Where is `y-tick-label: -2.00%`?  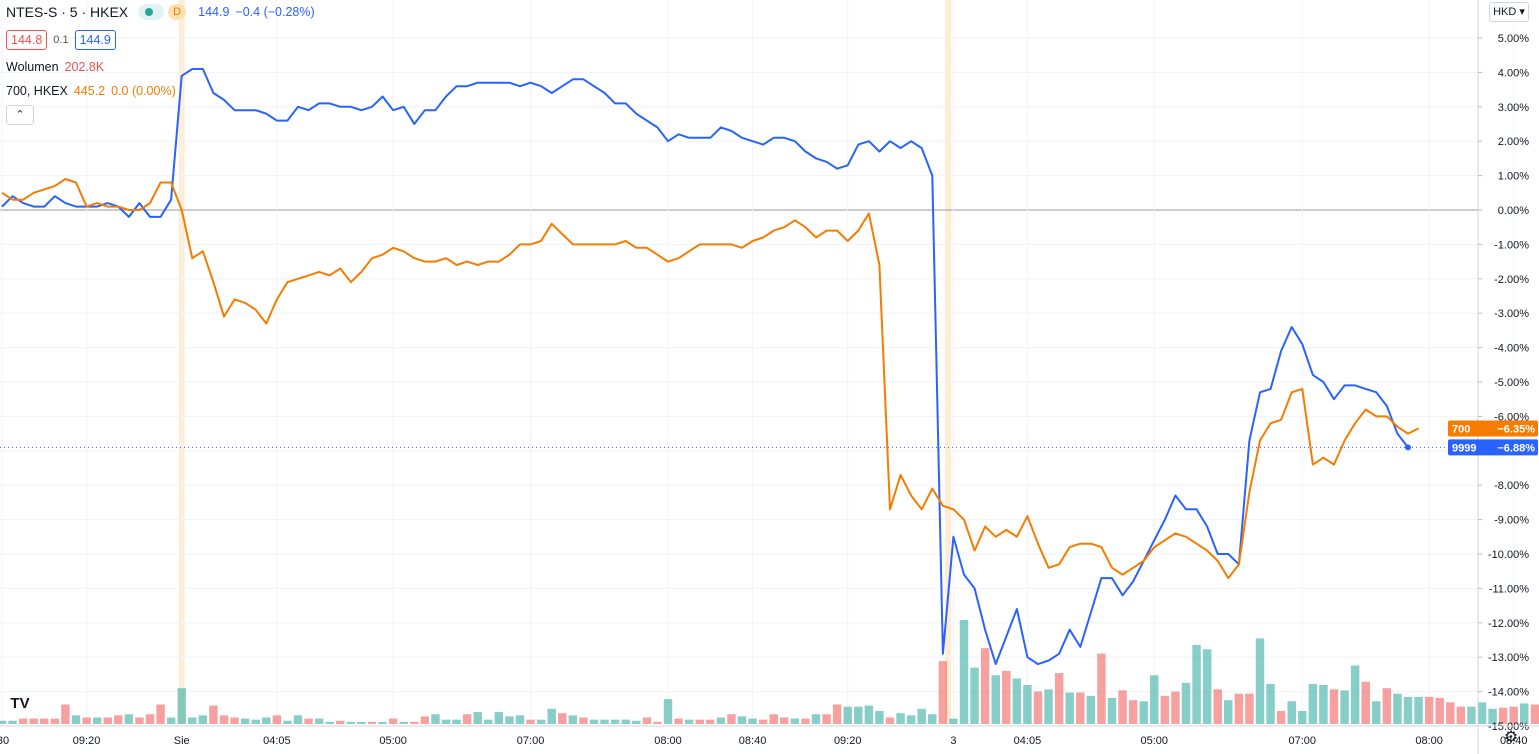 y-tick-label: -2.00% is located at coordinates (1511, 280).